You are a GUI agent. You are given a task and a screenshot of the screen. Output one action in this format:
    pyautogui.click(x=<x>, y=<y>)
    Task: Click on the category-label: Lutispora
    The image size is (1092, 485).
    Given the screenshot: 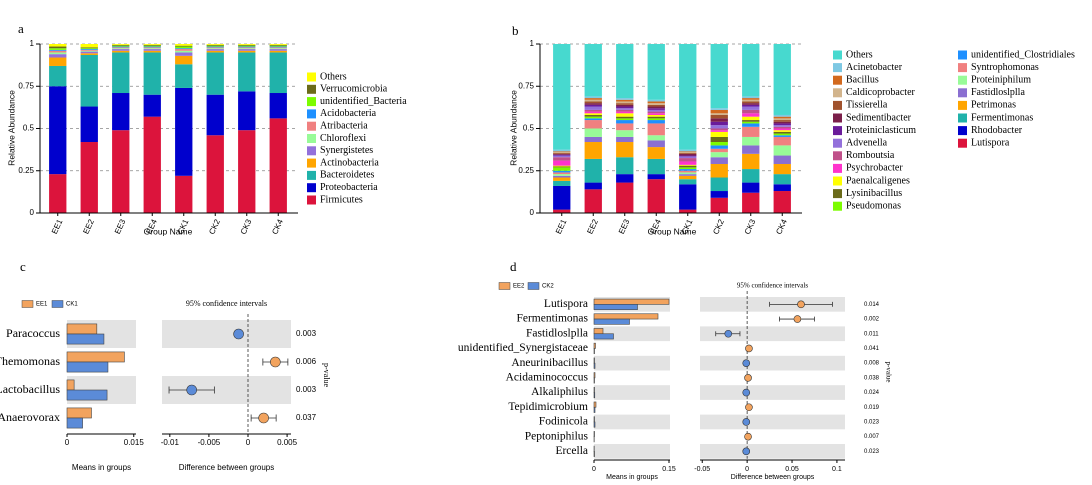 What is the action you would take?
    pyautogui.click(x=566, y=304)
    